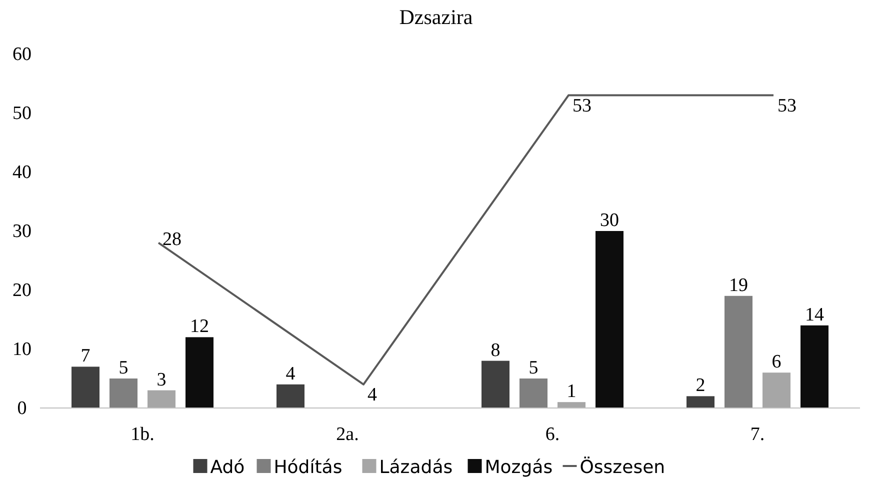  What do you see at coordinates (308, 467) in the screenshot?
I see `legend-label: Hódítás` at bounding box center [308, 467].